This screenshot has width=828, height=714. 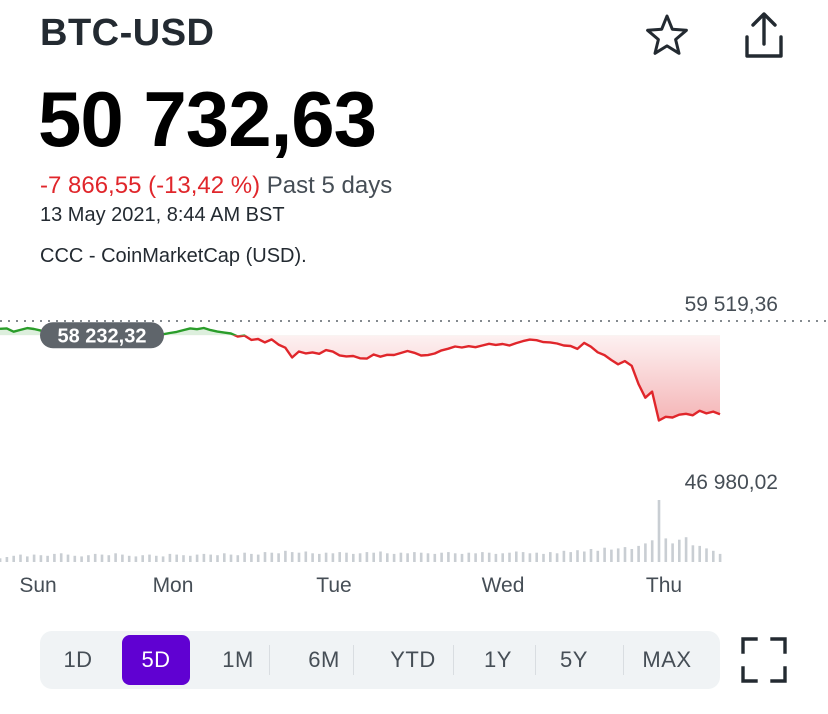 I want to click on range-tab-1y: 1Y, so click(x=498, y=659).